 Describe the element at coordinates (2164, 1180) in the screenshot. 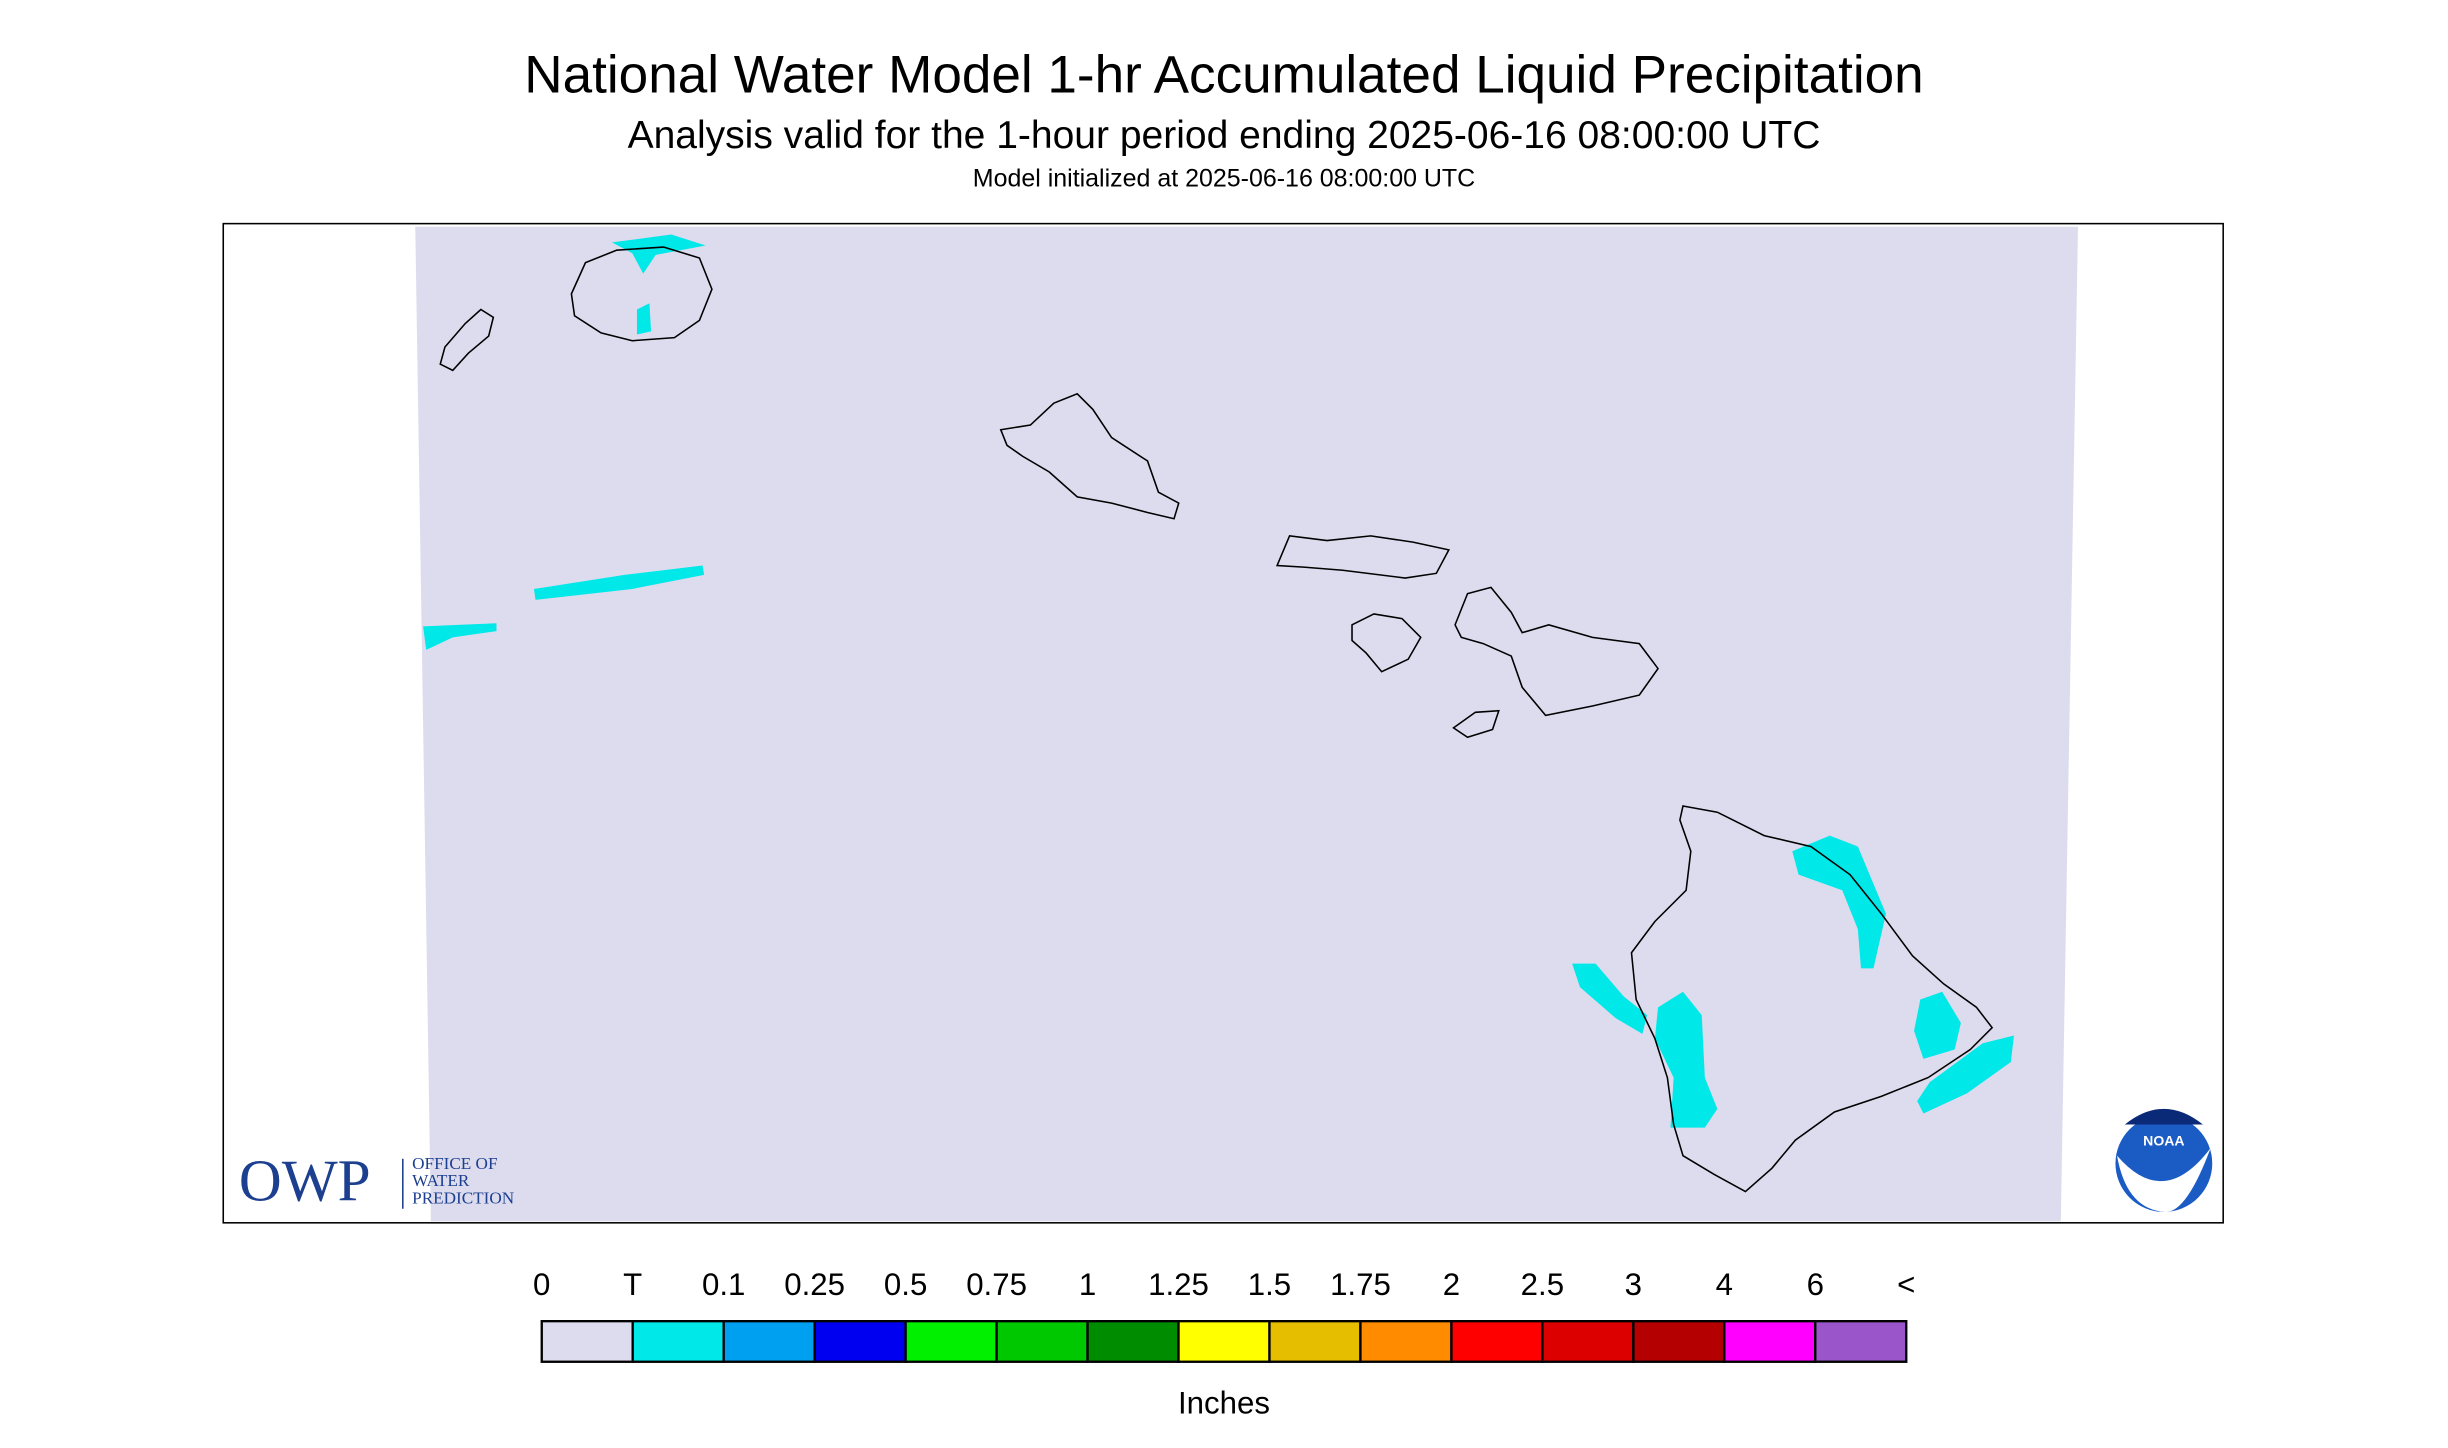

I see `noaa-gull` at that location.